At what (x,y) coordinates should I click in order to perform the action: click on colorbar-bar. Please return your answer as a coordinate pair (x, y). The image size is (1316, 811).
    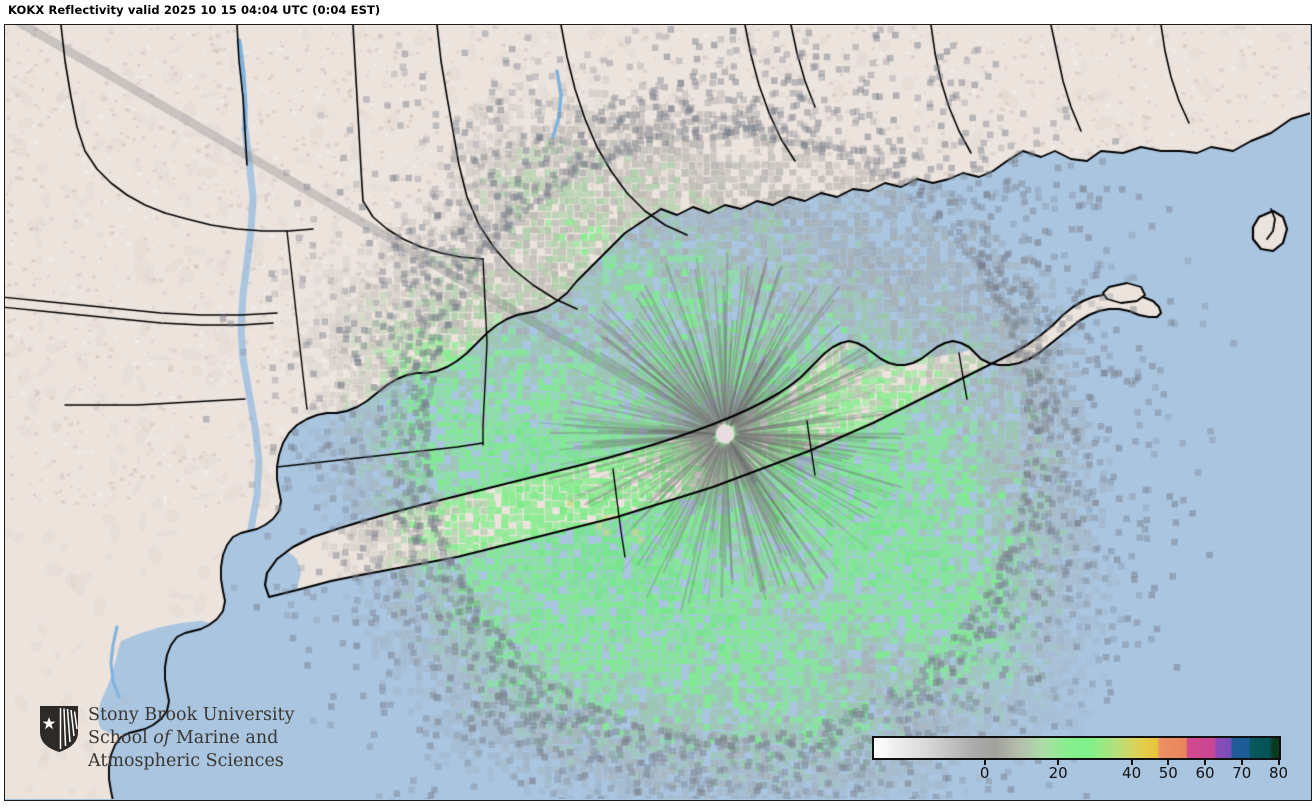
    Looking at the image, I should click on (1076, 748).